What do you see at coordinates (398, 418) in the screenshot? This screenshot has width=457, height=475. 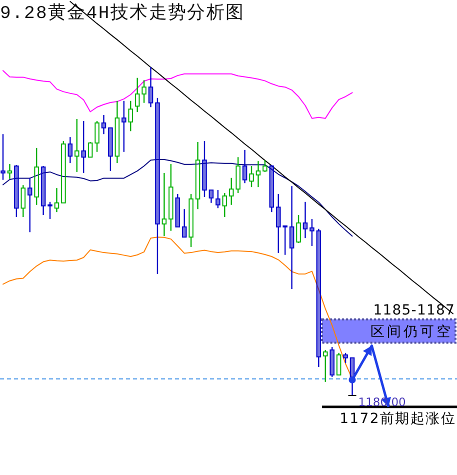 I see `ref-line-label: 1172前期起涨位` at bounding box center [398, 418].